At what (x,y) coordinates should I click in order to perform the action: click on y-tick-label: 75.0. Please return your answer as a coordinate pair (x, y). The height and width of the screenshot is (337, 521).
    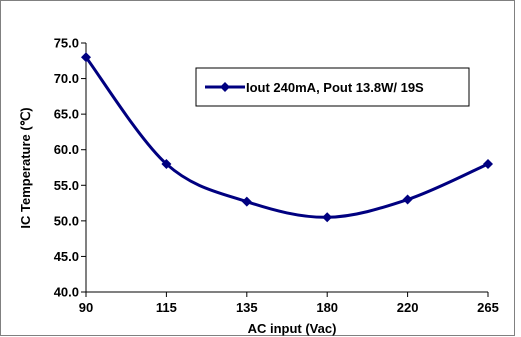
    Looking at the image, I should click on (66, 43).